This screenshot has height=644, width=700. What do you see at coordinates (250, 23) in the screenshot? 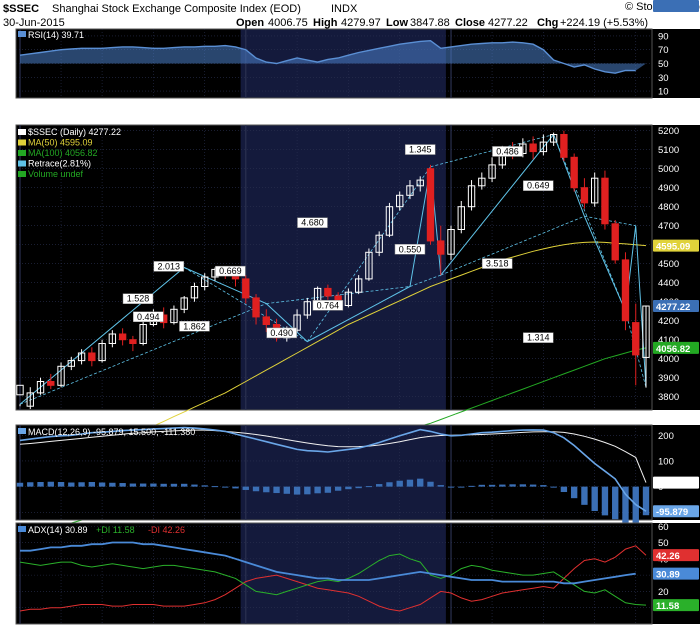
I see `open-label: Open` at bounding box center [250, 23].